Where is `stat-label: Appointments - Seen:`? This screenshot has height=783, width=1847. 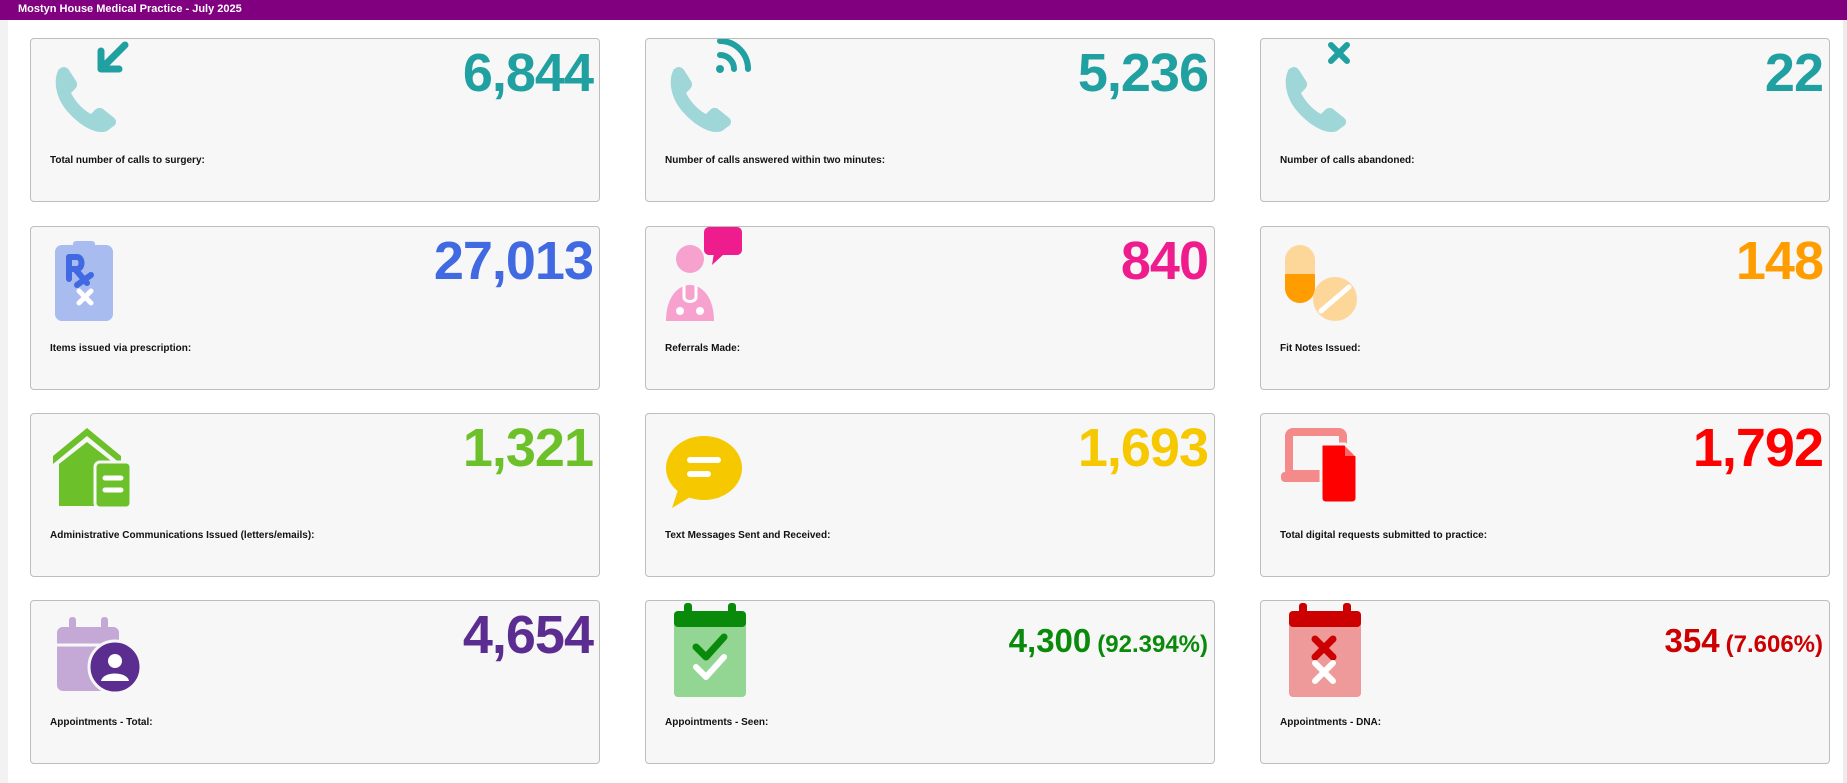 stat-label: Appointments - Seen: is located at coordinates (717, 722).